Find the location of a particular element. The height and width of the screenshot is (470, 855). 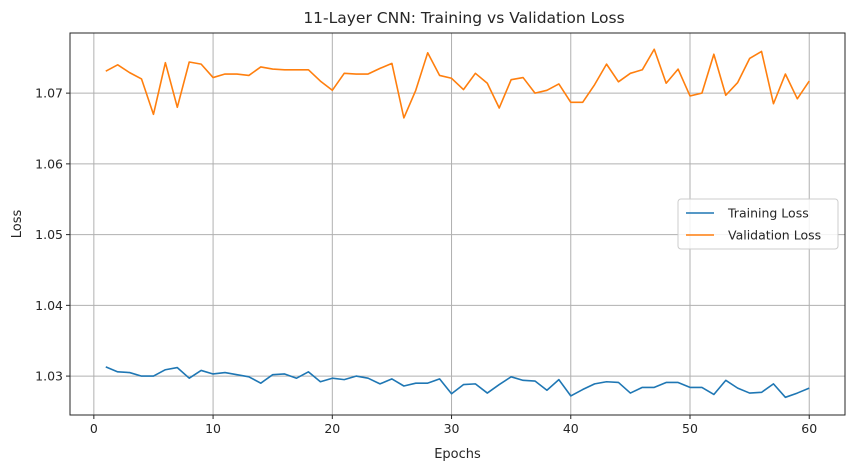

y-tick-label: 1.03 is located at coordinates (49, 376).